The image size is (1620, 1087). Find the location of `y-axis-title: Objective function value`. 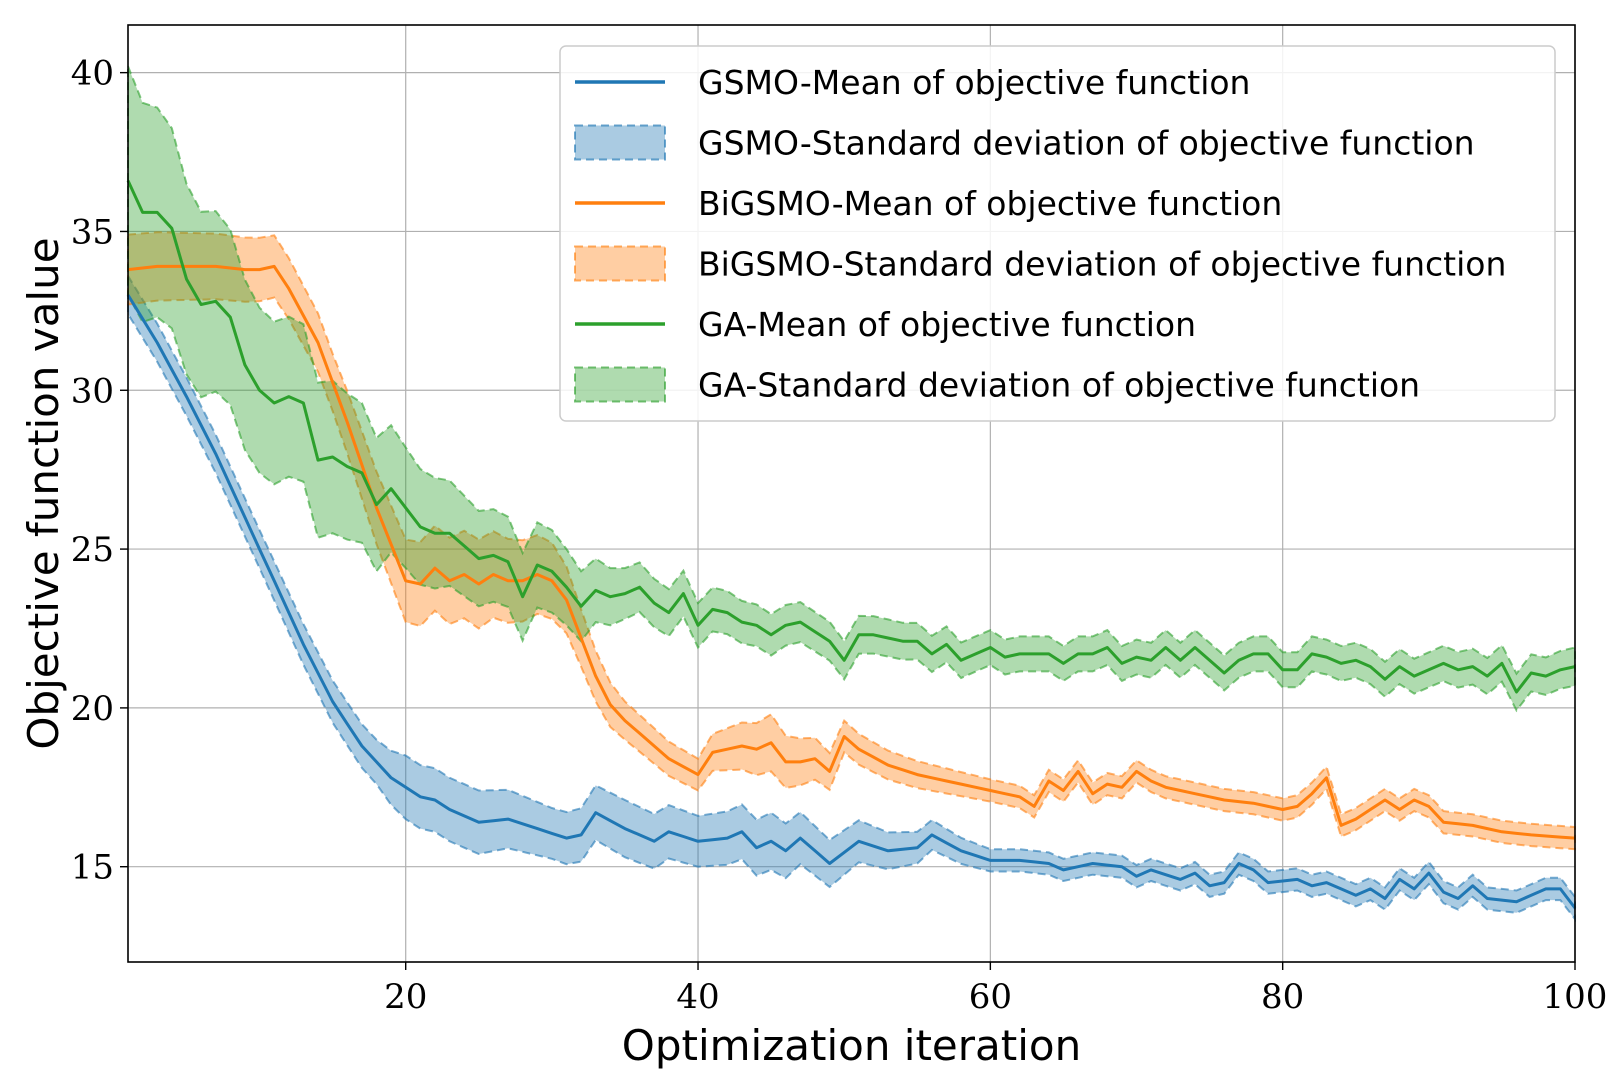

y-axis-title: Objective function value is located at coordinates (43, 493).